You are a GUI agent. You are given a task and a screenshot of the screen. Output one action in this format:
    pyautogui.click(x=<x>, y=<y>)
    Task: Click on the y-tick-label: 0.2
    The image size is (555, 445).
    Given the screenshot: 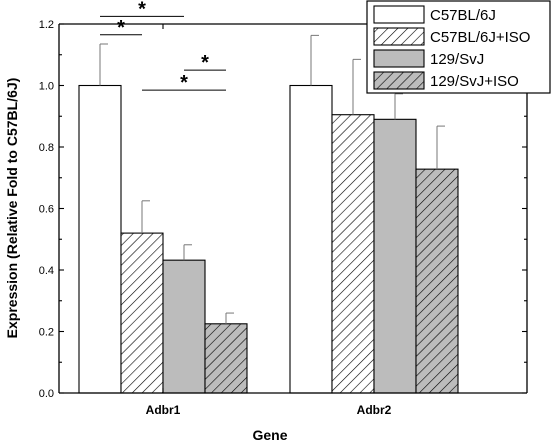 What is the action you would take?
    pyautogui.click(x=46, y=333)
    